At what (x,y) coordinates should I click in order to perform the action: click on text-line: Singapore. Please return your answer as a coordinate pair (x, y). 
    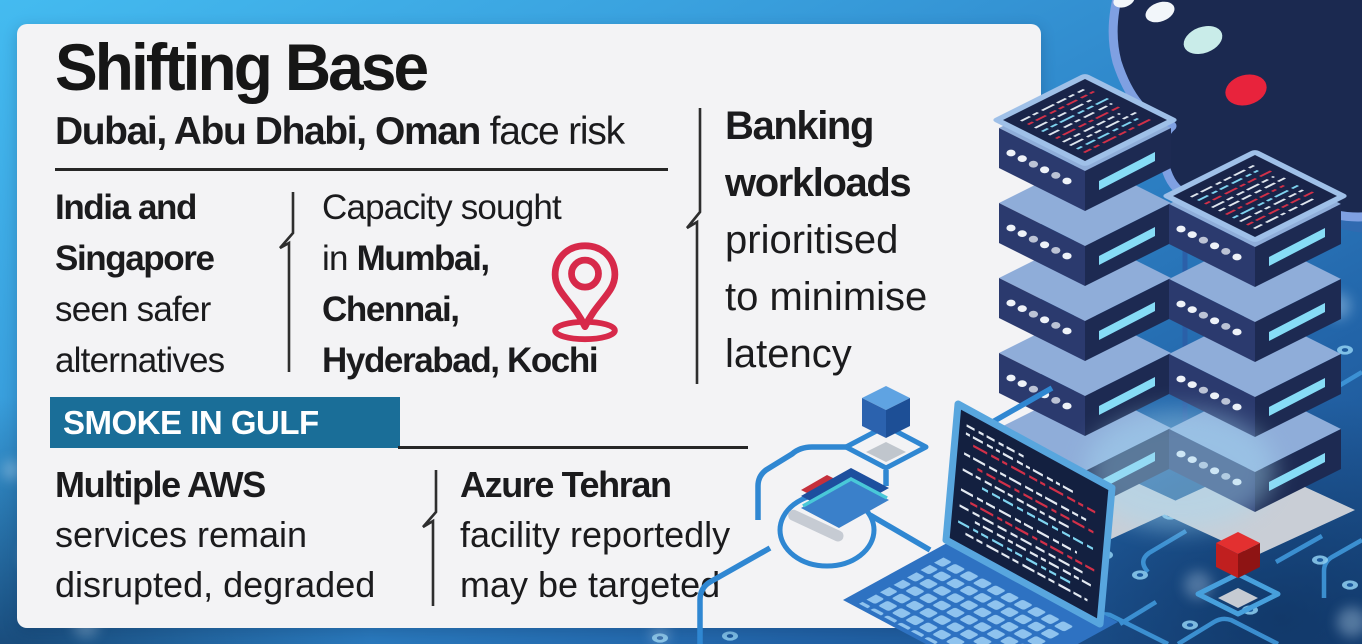
    Looking at the image, I should click on (135, 258).